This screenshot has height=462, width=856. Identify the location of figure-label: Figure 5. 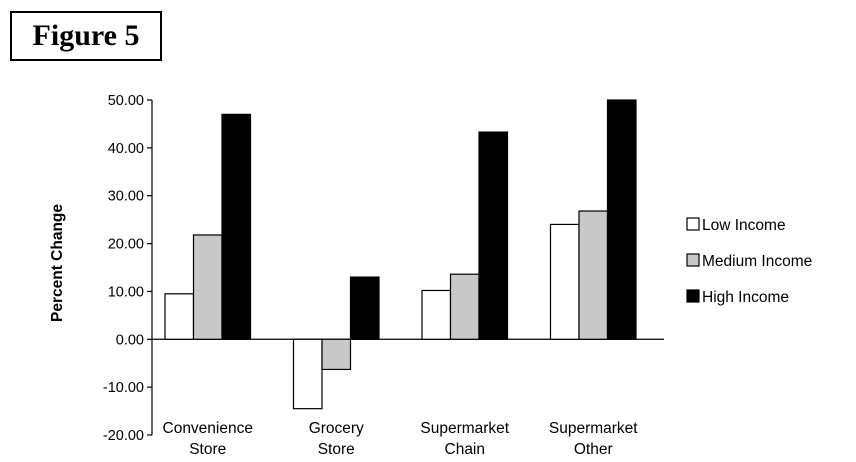
(86, 35).